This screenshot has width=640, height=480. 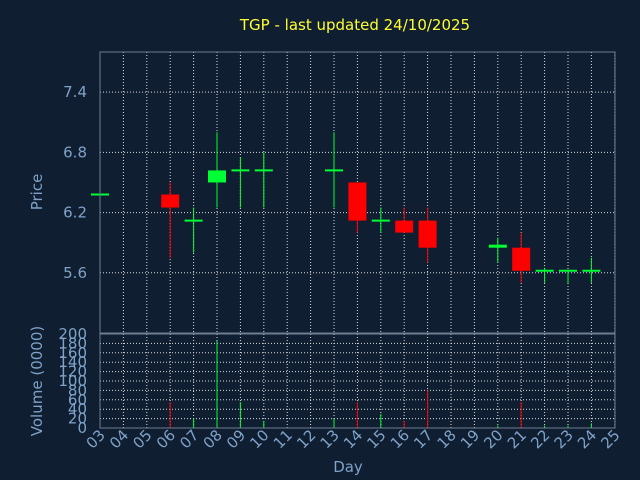 I want to click on x-tick-label: 09, so click(x=236, y=439).